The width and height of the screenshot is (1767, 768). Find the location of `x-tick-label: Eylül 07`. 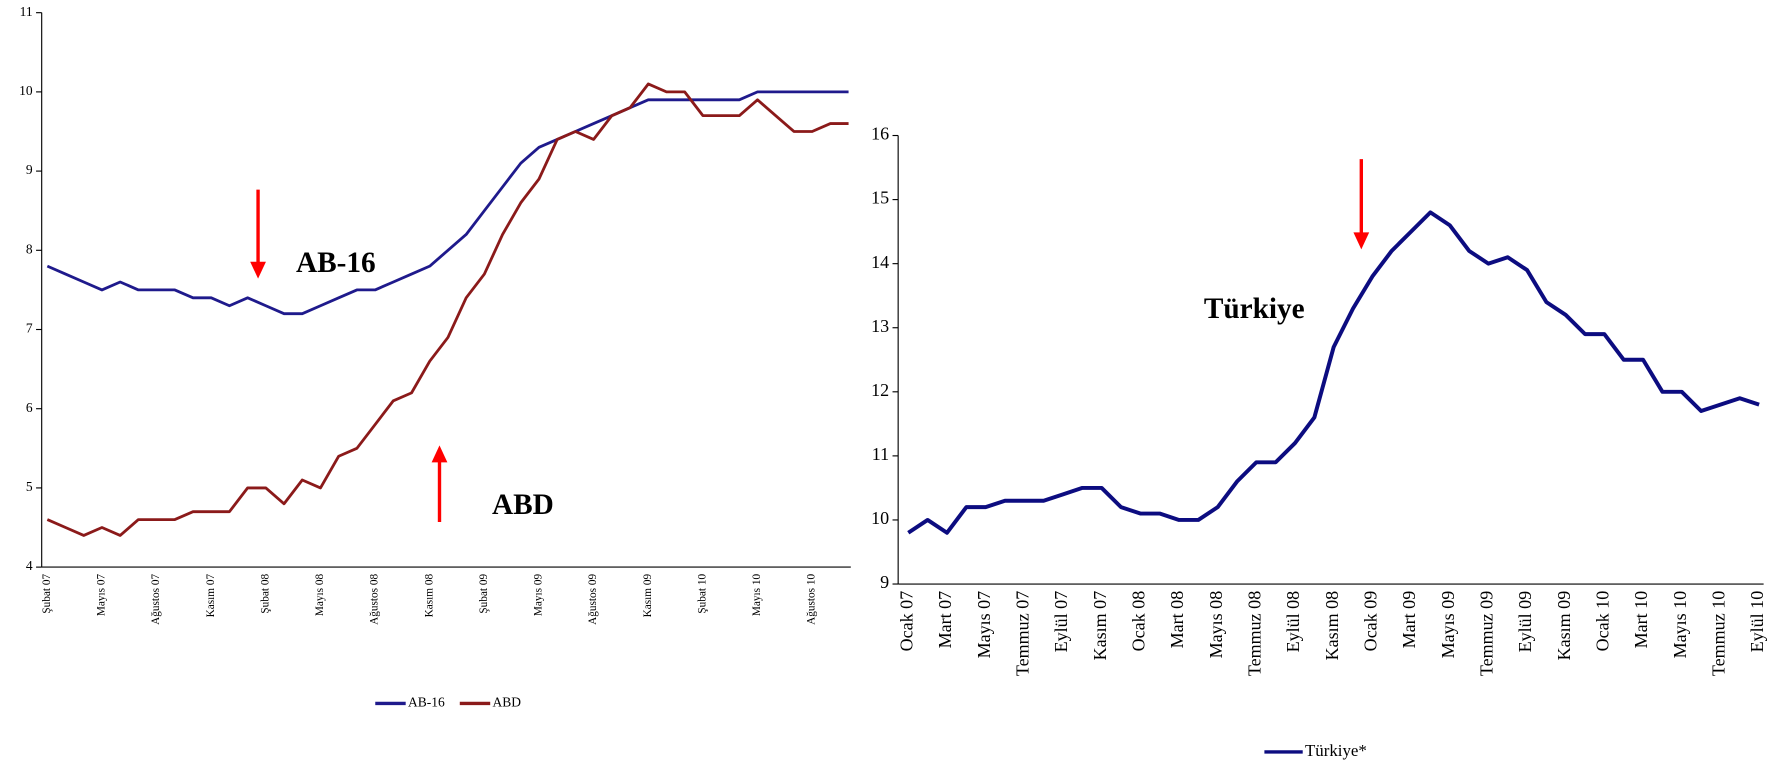

x-tick-label: Eylül 07 is located at coordinates (1061, 622).